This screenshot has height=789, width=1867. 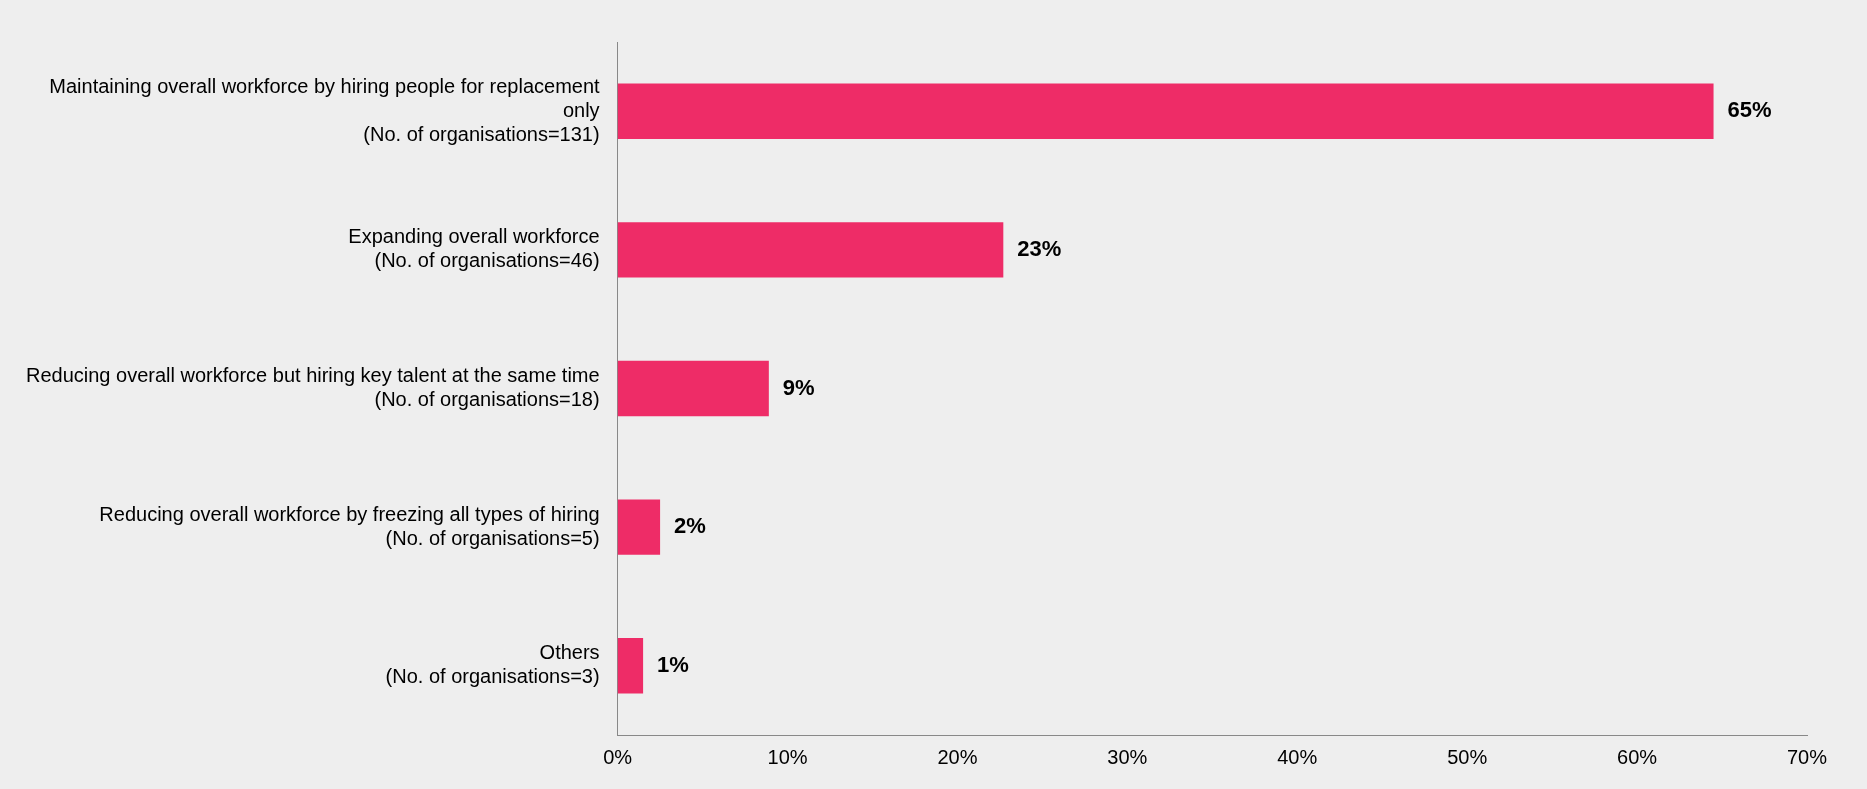 I want to click on data-label: 2%, so click(x=690, y=526).